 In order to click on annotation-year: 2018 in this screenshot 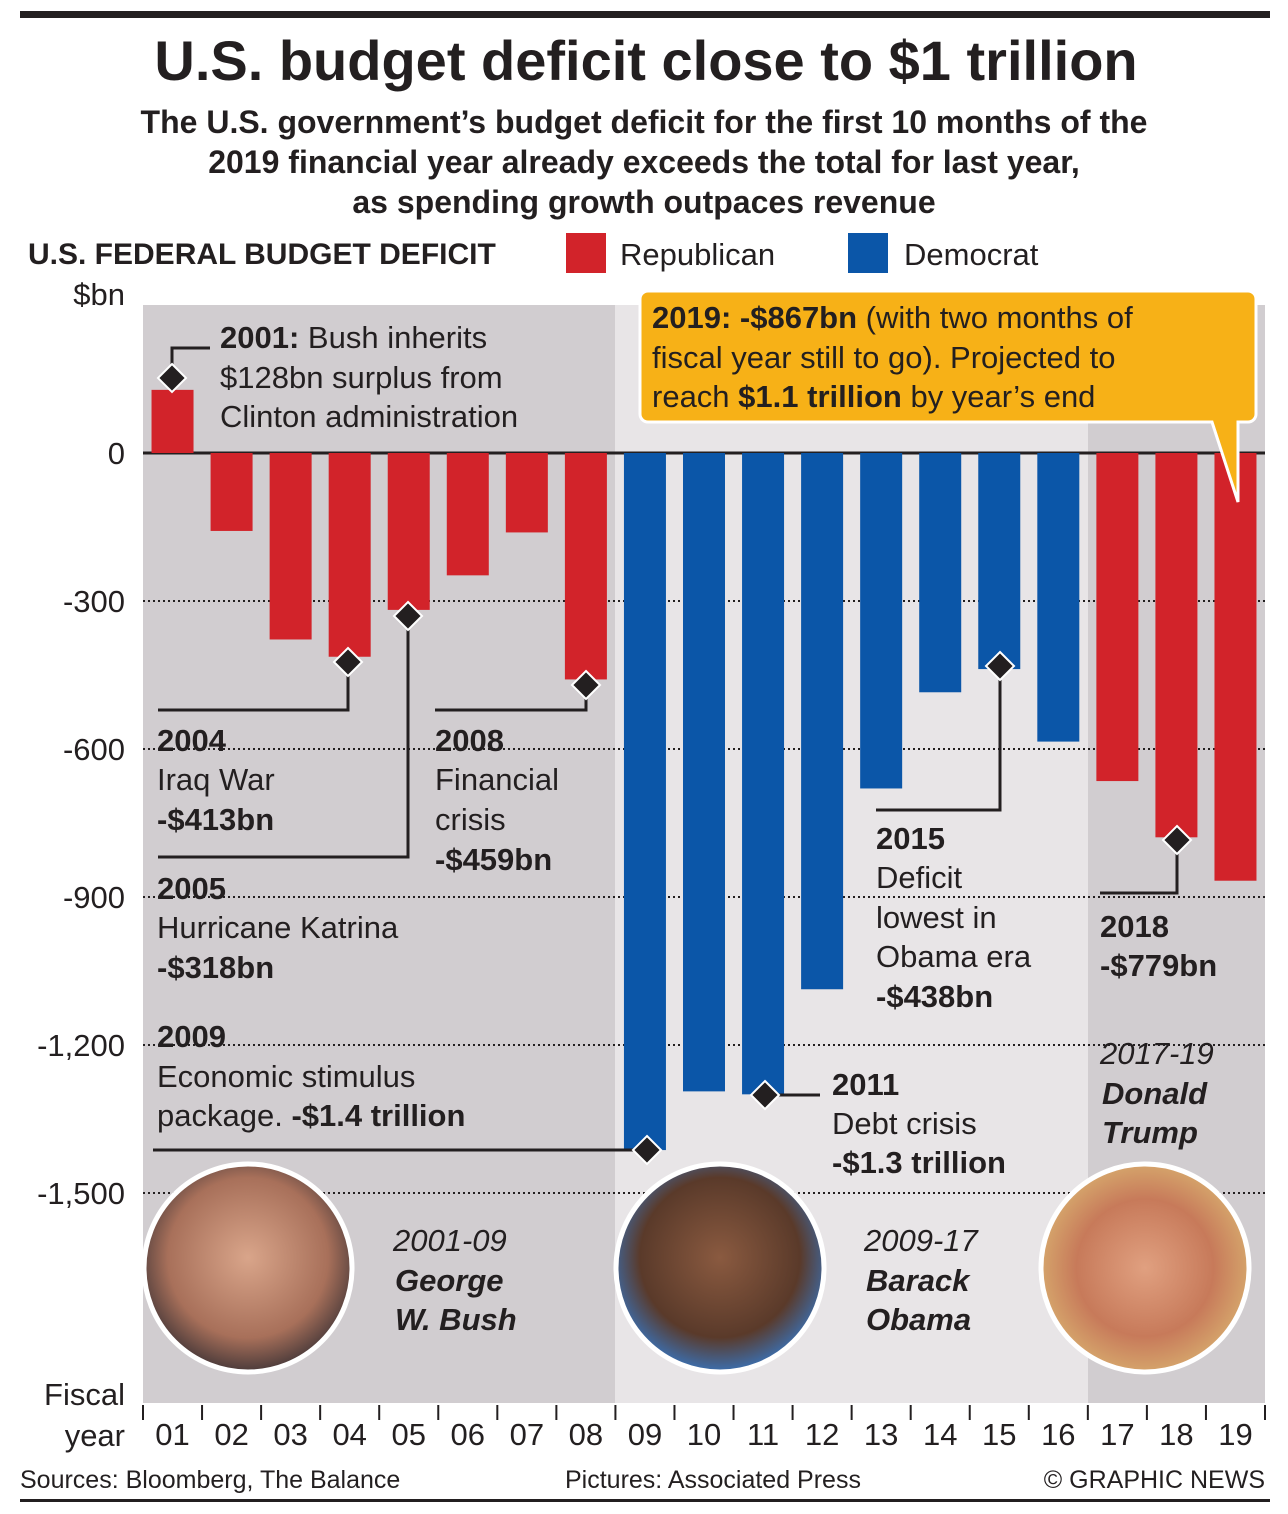, I will do `click(1134, 926)`.